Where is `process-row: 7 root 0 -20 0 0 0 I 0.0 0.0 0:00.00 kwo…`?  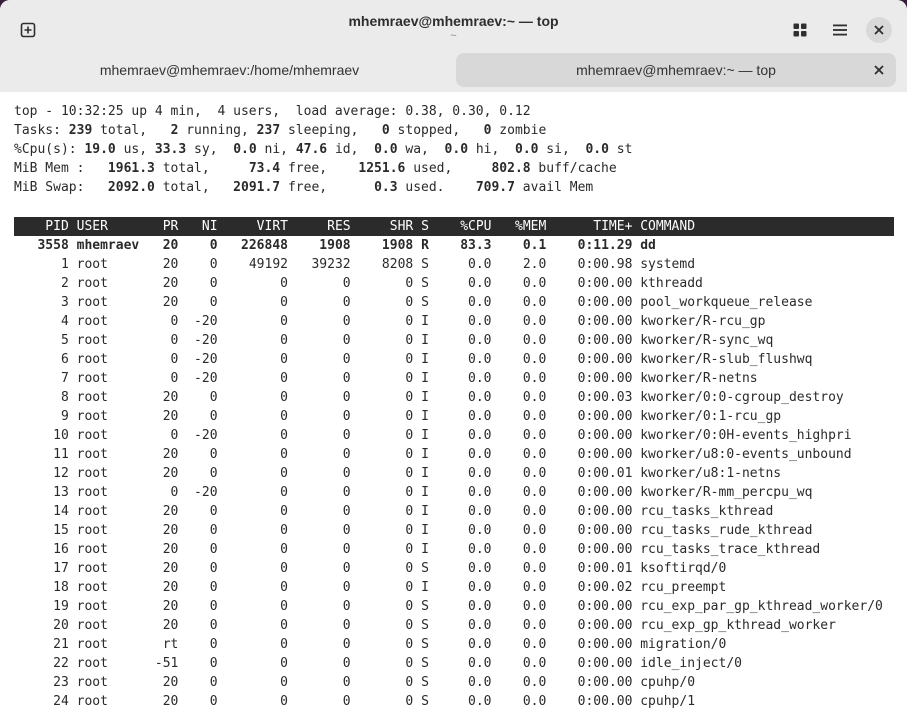 process-row: 7 root 0 -20 0 0 0 I 0.0 0.0 0:00.00 kwo… is located at coordinates (386, 378).